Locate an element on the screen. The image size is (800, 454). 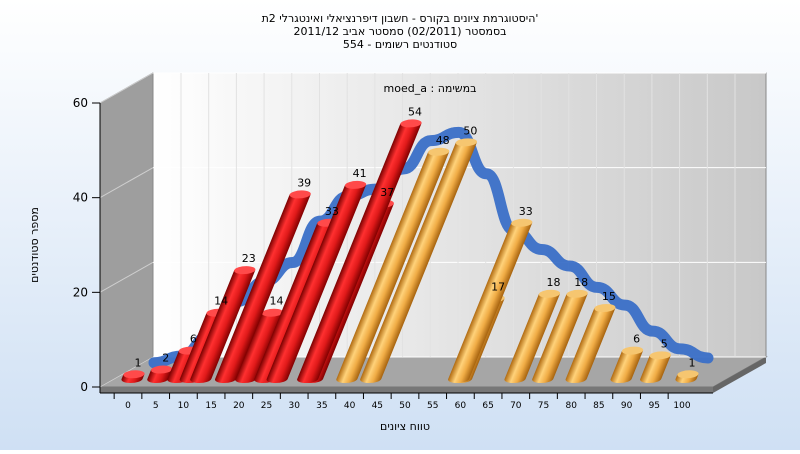
bar-value-label: 1 is located at coordinates (138, 362).